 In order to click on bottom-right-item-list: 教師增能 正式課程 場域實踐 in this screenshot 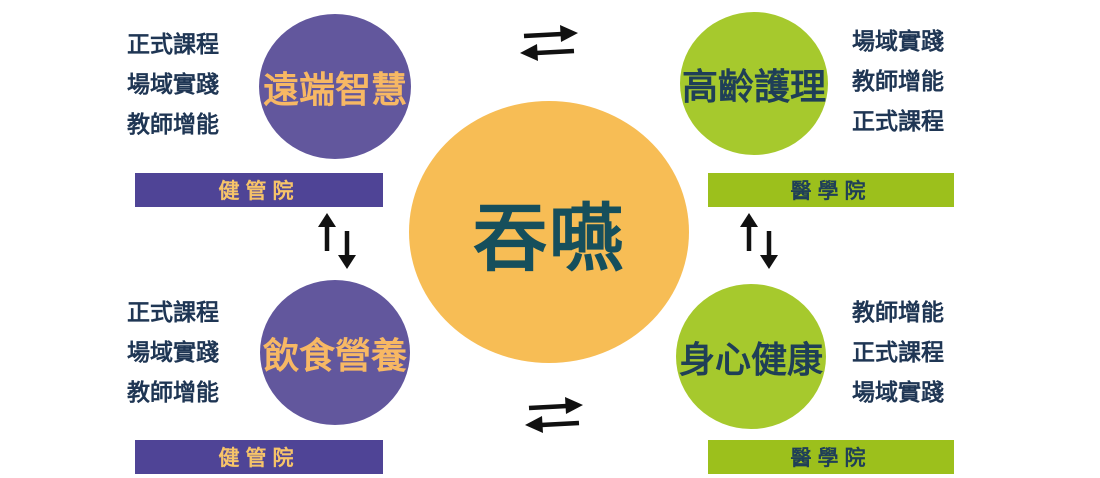, I will do `click(912, 353)`.